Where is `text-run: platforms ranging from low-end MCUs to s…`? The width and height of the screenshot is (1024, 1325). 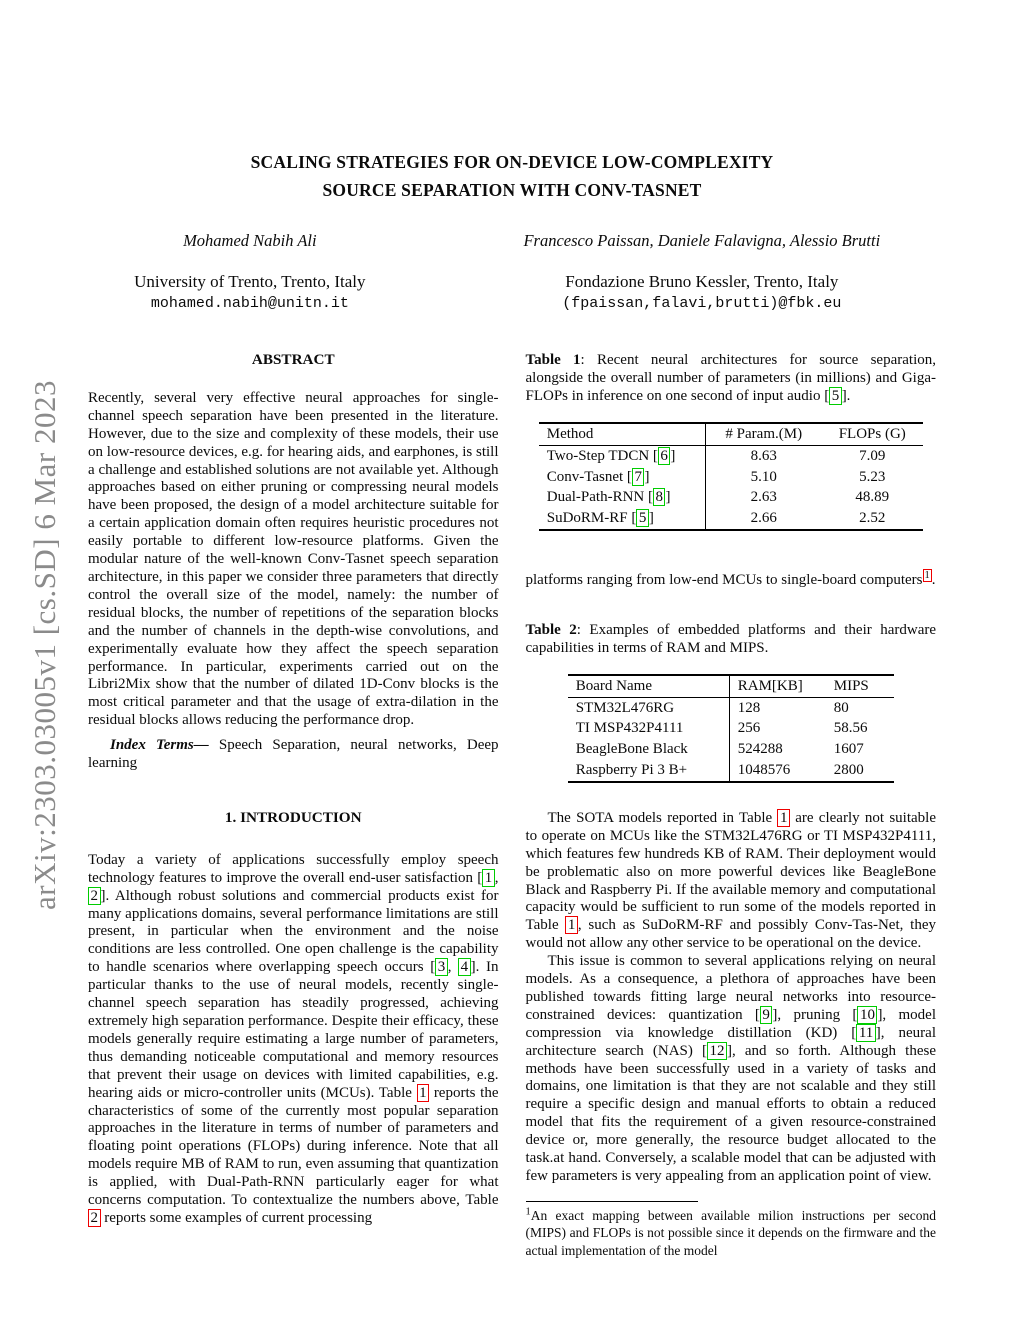 text-run: platforms ranging from low-end MCUs to s… is located at coordinates (724, 579).